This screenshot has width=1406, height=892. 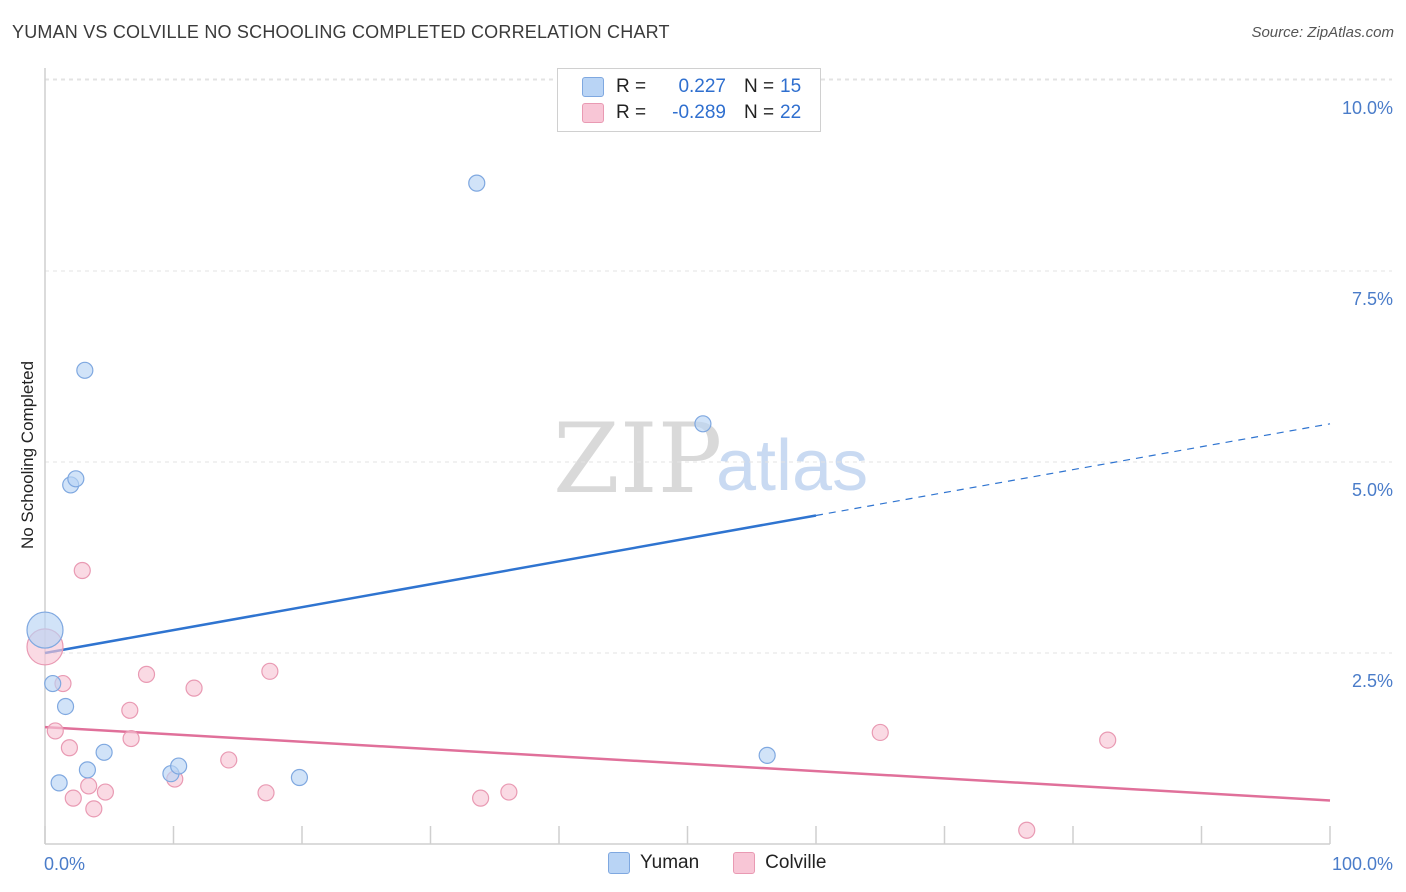 What do you see at coordinates (593, 113) in the screenshot?
I see `colville-swatch` at bounding box center [593, 113].